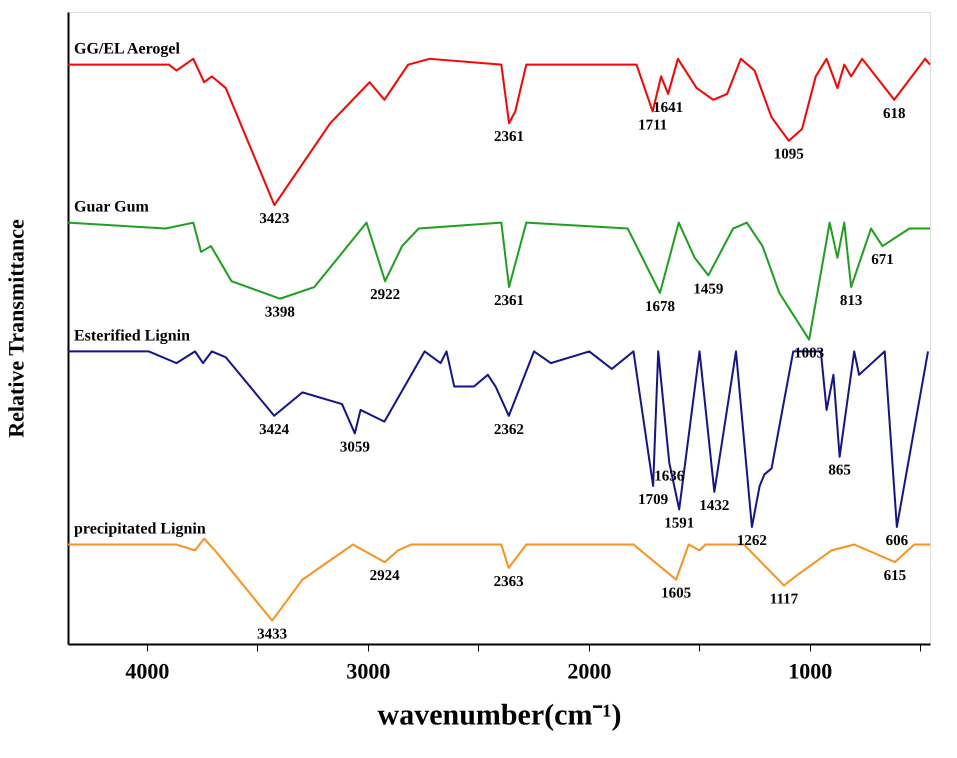 This screenshot has width=957, height=758. What do you see at coordinates (810, 671) in the screenshot?
I see `x-tick-label: 1000` at bounding box center [810, 671].